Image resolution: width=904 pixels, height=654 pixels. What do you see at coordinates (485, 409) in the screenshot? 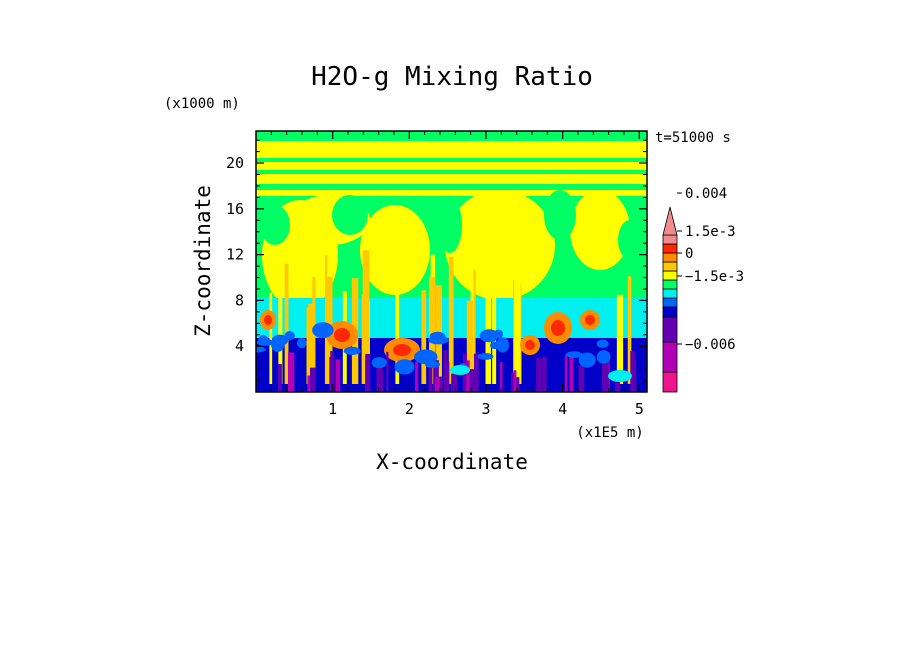
I see `x-tick-label: 3` at bounding box center [485, 409].